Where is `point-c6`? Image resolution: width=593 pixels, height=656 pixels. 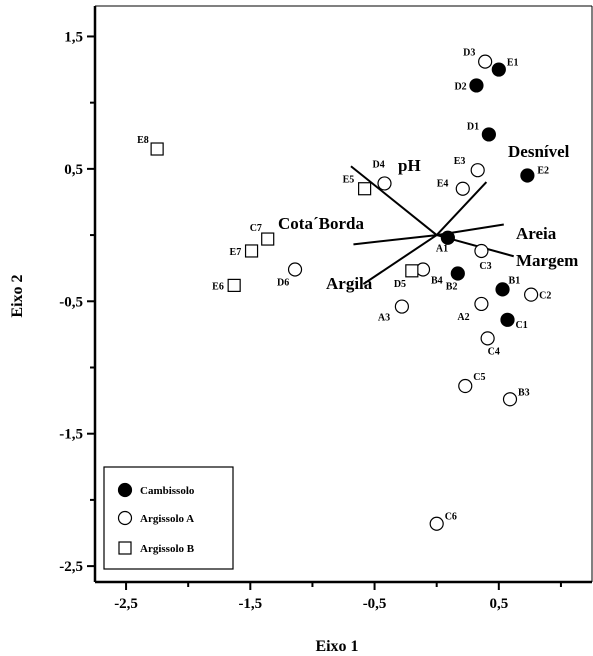 point-c6 is located at coordinates (436, 523).